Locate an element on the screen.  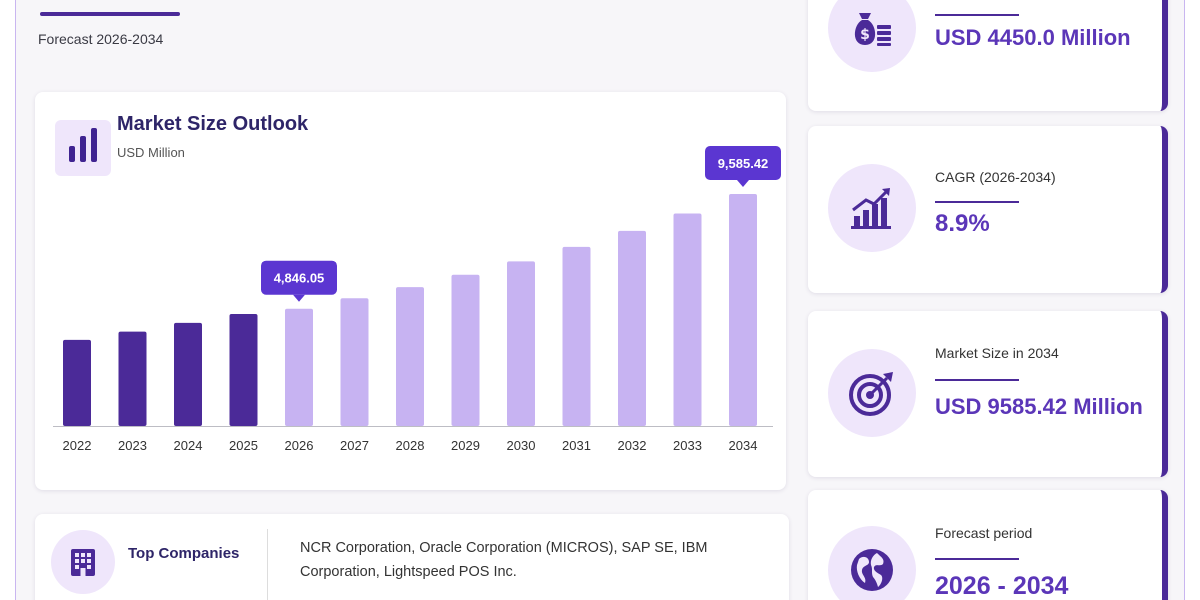
bar-2026 is located at coordinates (299, 367).